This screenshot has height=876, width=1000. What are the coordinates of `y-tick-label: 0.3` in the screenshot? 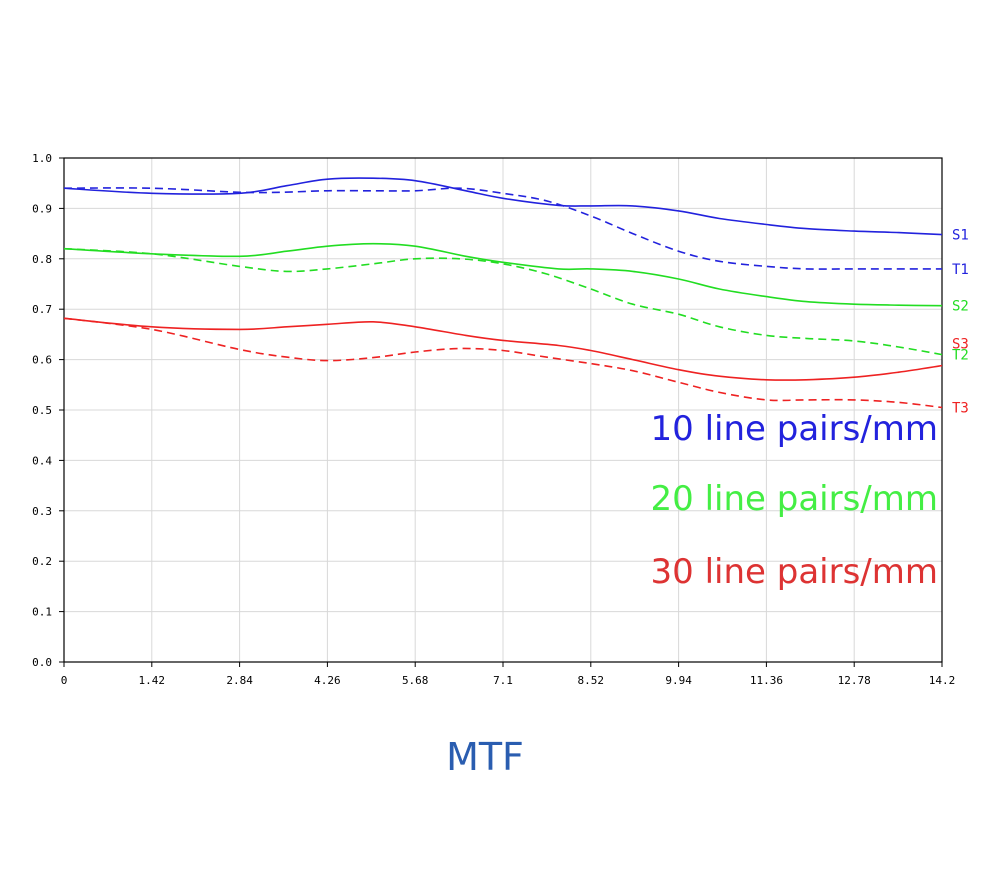 It's located at (42, 511).